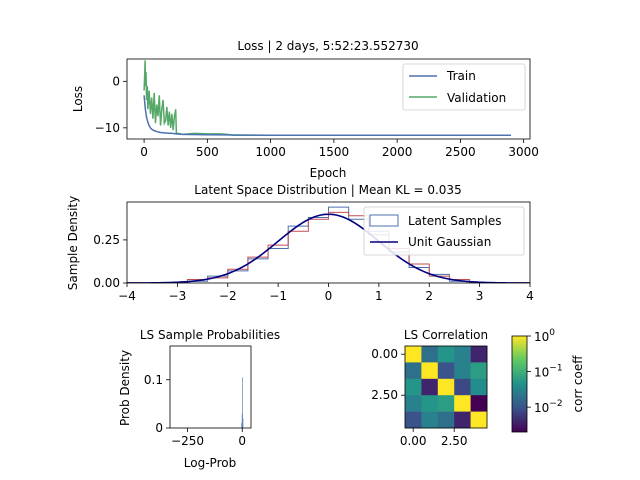 This screenshot has width=640, height=480. Describe the element at coordinates (127, 296) in the screenshot. I see `x-tick-label: −4` at that location.